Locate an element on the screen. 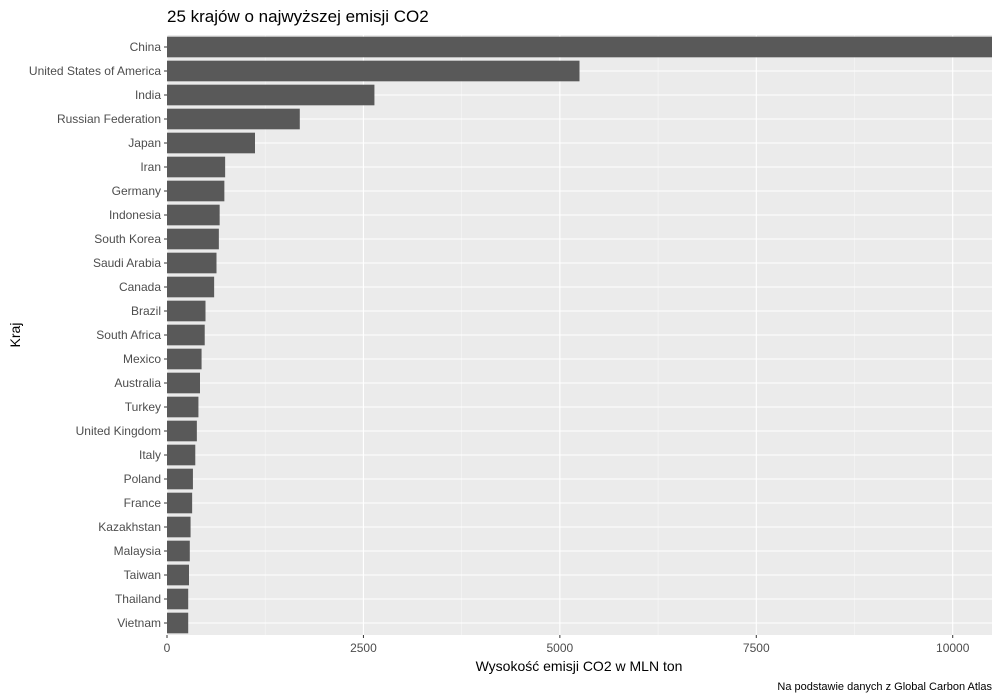 The height and width of the screenshot is (700, 1000). y-tick-label: Turkey is located at coordinates (143, 407).